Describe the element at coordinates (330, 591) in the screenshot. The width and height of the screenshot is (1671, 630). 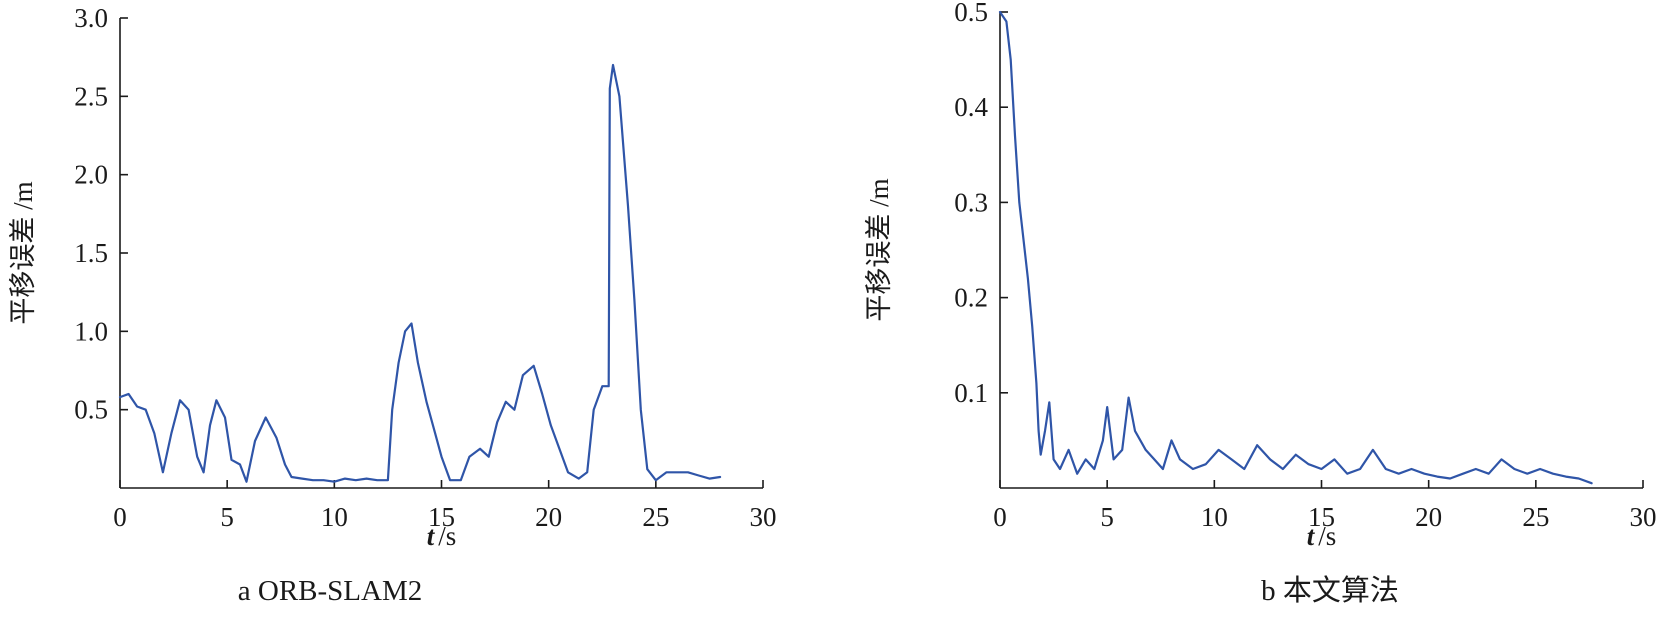
I see `chart-caption: a ORB-SLAM2` at that location.